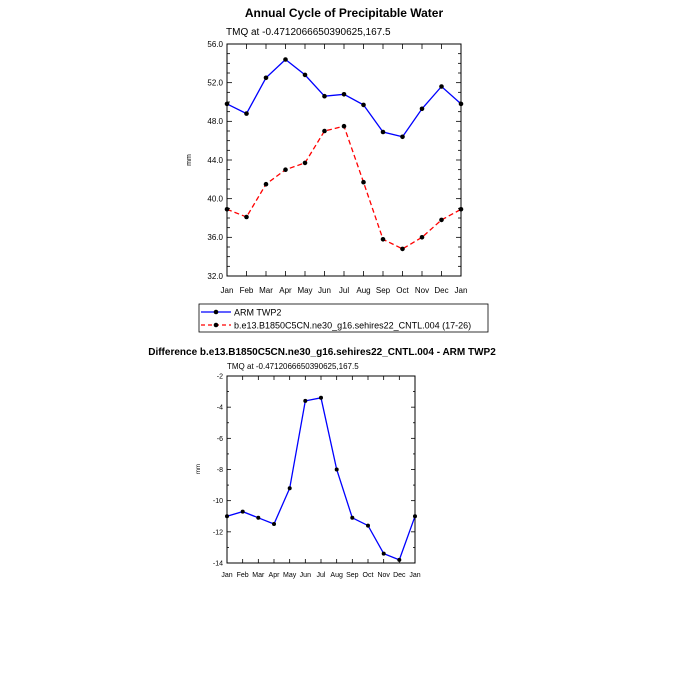  Describe the element at coordinates (304, 290) in the screenshot. I see `x-tick-label: May` at that location.